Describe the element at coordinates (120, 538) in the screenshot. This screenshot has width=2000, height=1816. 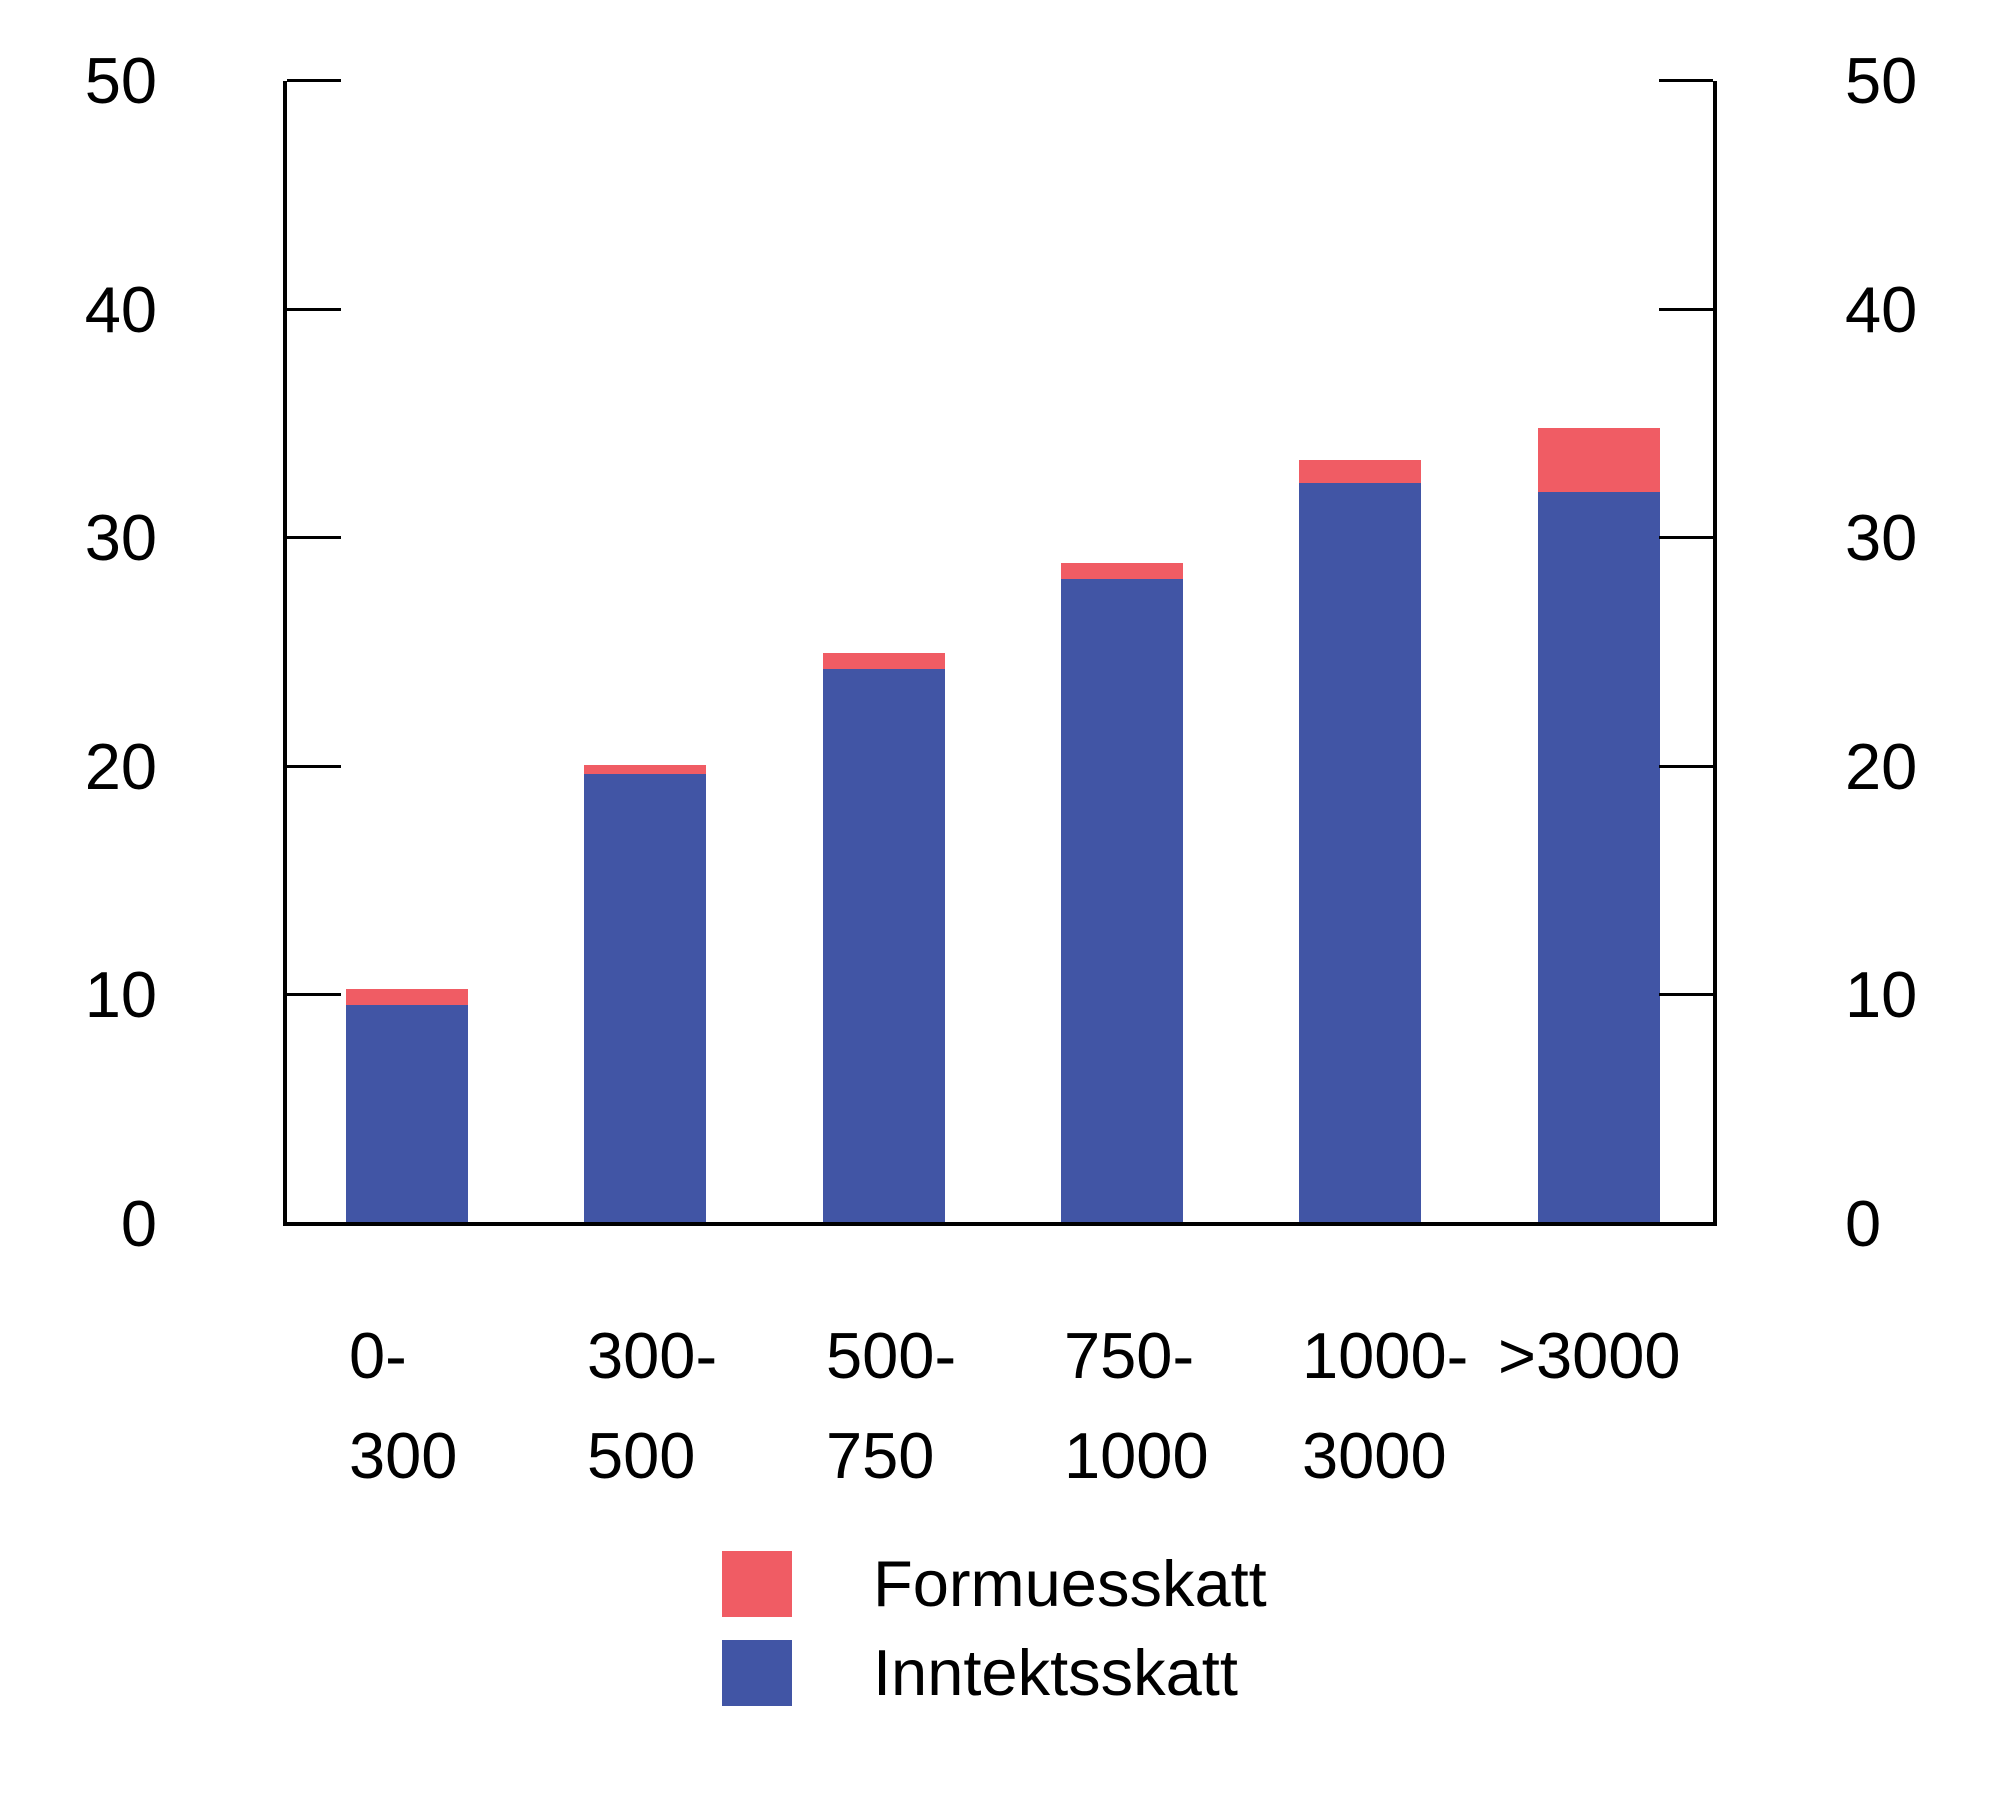
I see `y-tick-label-left-30: 30` at that location.